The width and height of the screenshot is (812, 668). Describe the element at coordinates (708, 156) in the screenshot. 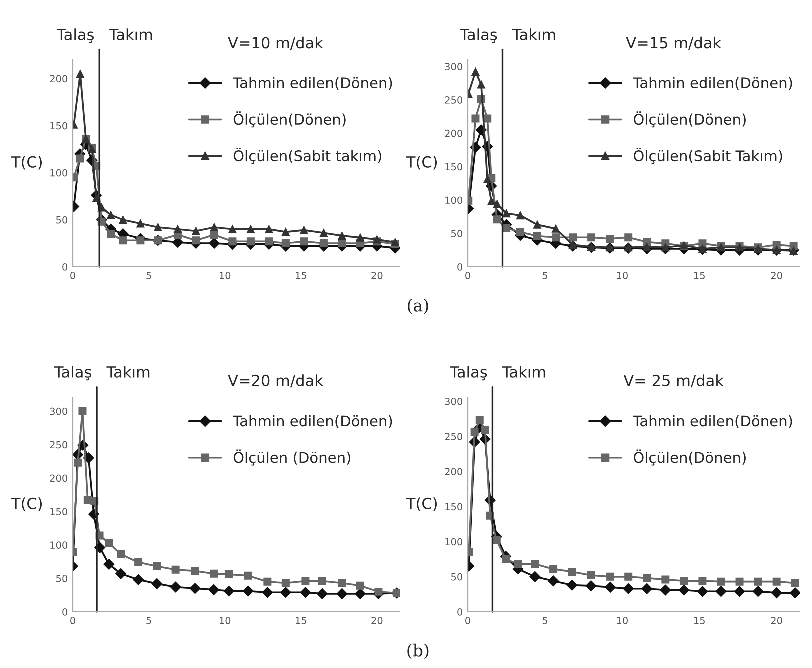

I see `legend-label: Ölçülen(Sabit Takım)` at that location.